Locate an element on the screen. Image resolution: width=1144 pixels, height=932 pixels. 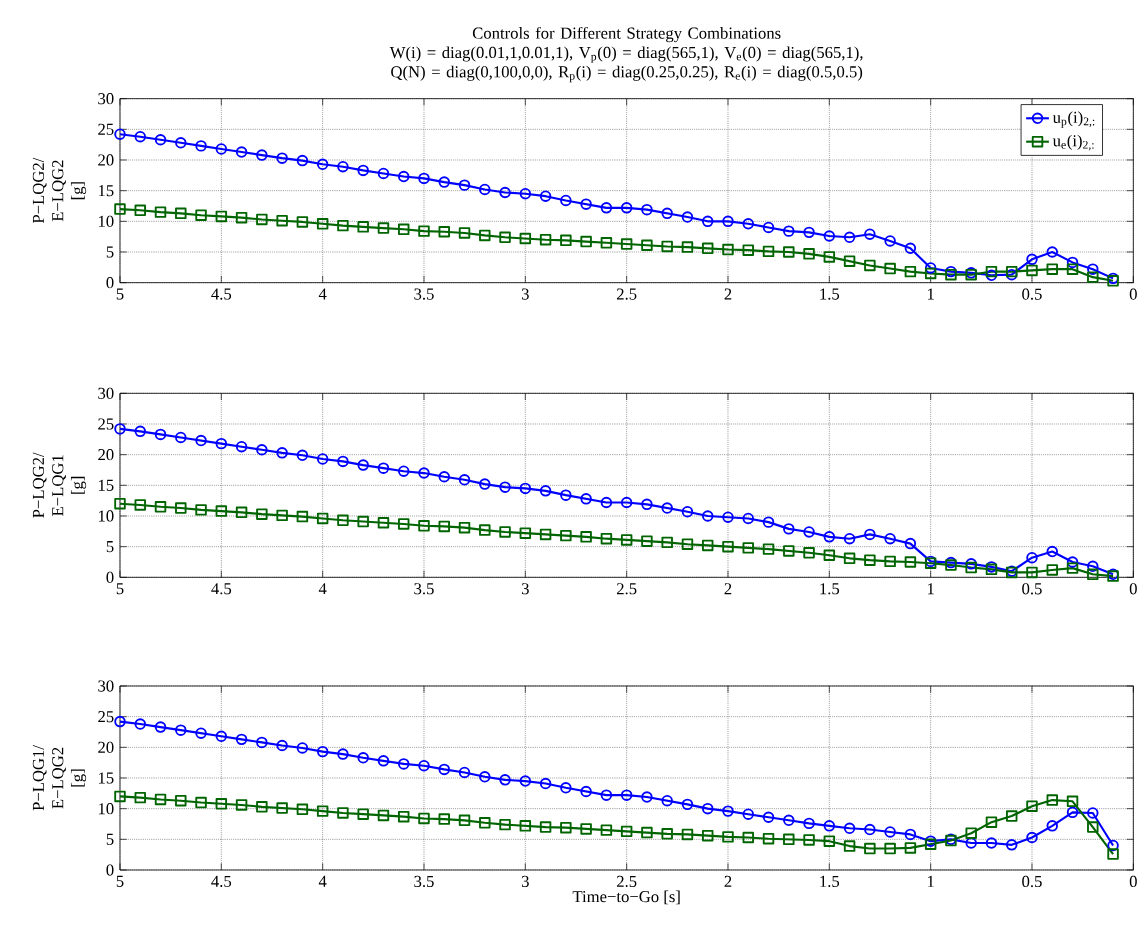
x-tick-label: 2.5 is located at coordinates (626, 294).